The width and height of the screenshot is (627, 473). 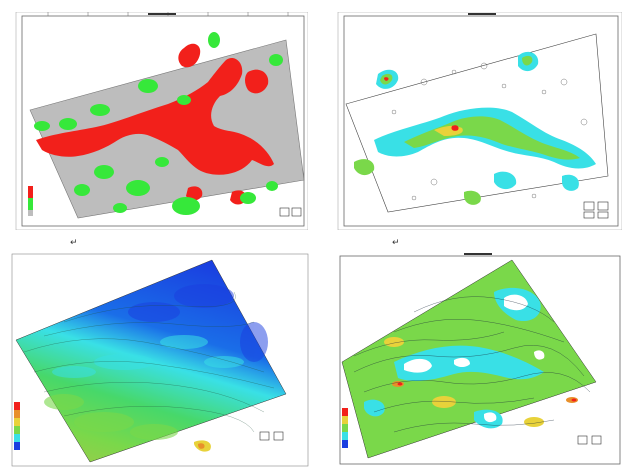 I want to click on red-zone, so click(x=155, y=116).